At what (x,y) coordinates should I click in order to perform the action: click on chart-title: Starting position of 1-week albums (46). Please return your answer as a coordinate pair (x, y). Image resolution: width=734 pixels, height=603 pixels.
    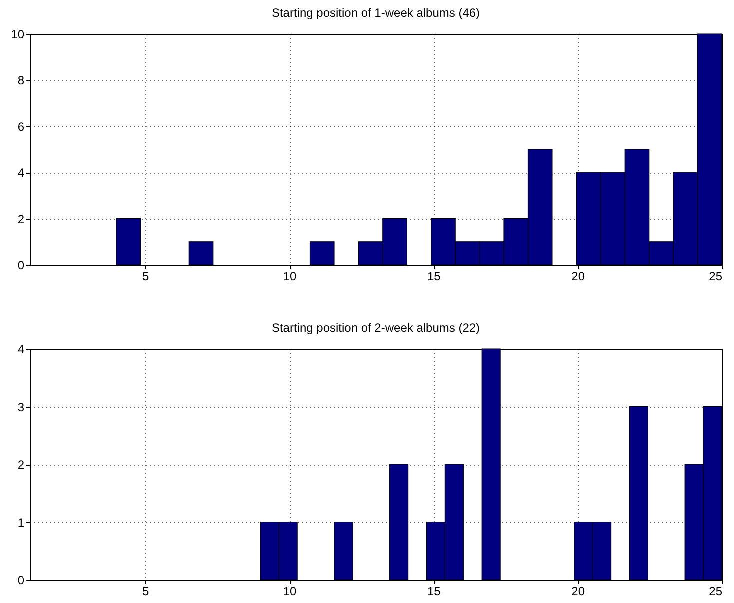
    Looking at the image, I should click on (376, 13).